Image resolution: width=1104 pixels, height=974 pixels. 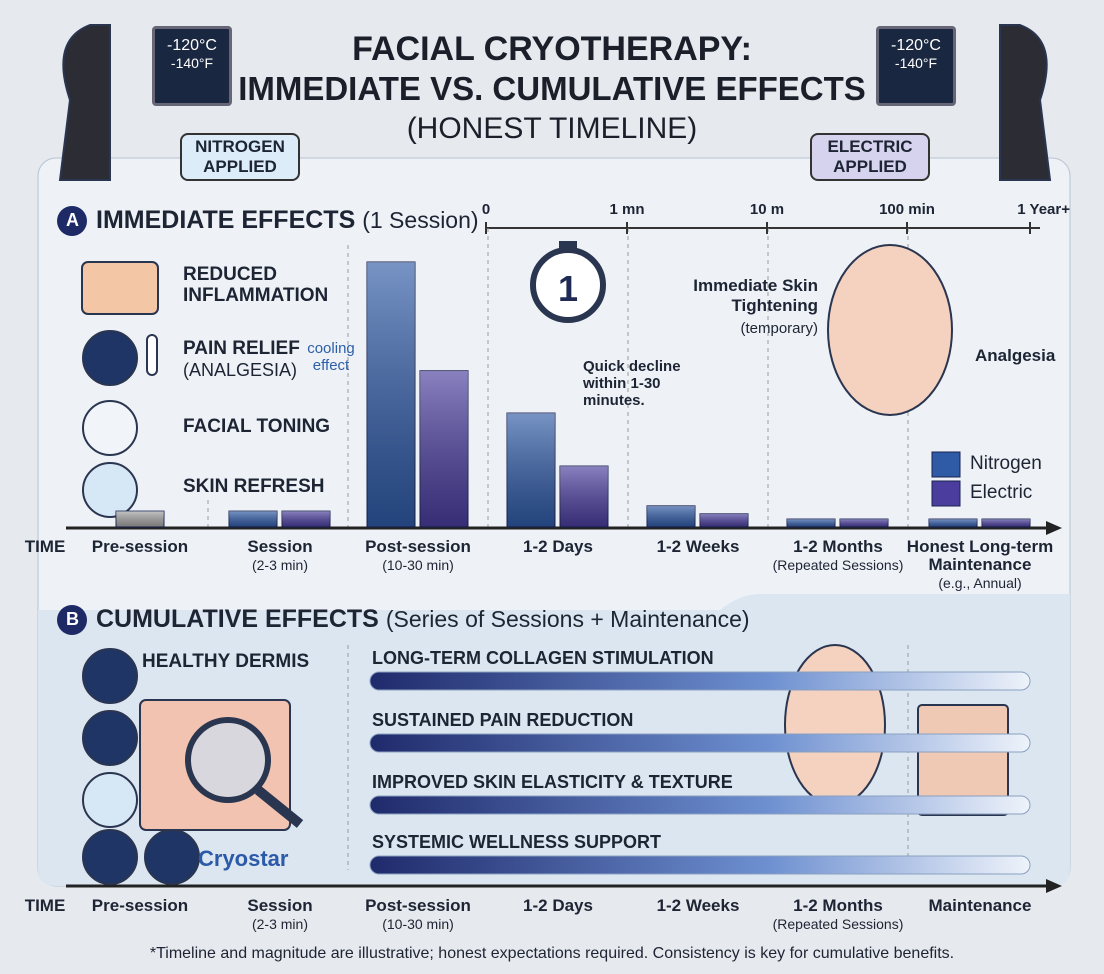 What do you see at coordinates (418, 546) in the screenshot?
I see `category-name: Post-session` at bounding box center [418, 546].